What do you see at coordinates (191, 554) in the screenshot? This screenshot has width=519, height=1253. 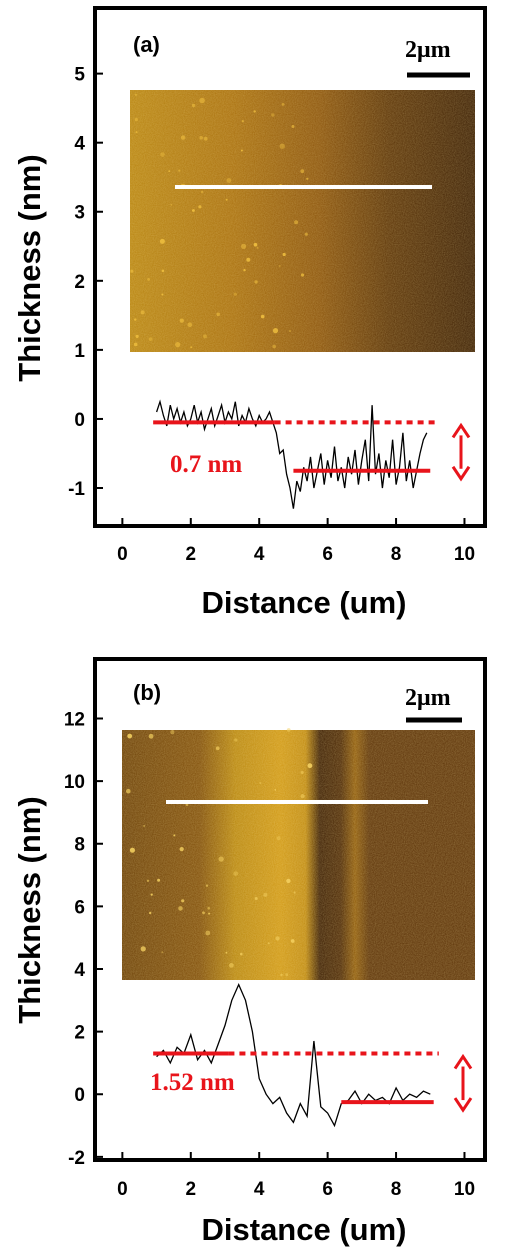 I see `x-tick-label: 2` at bounding box center [191, 554].